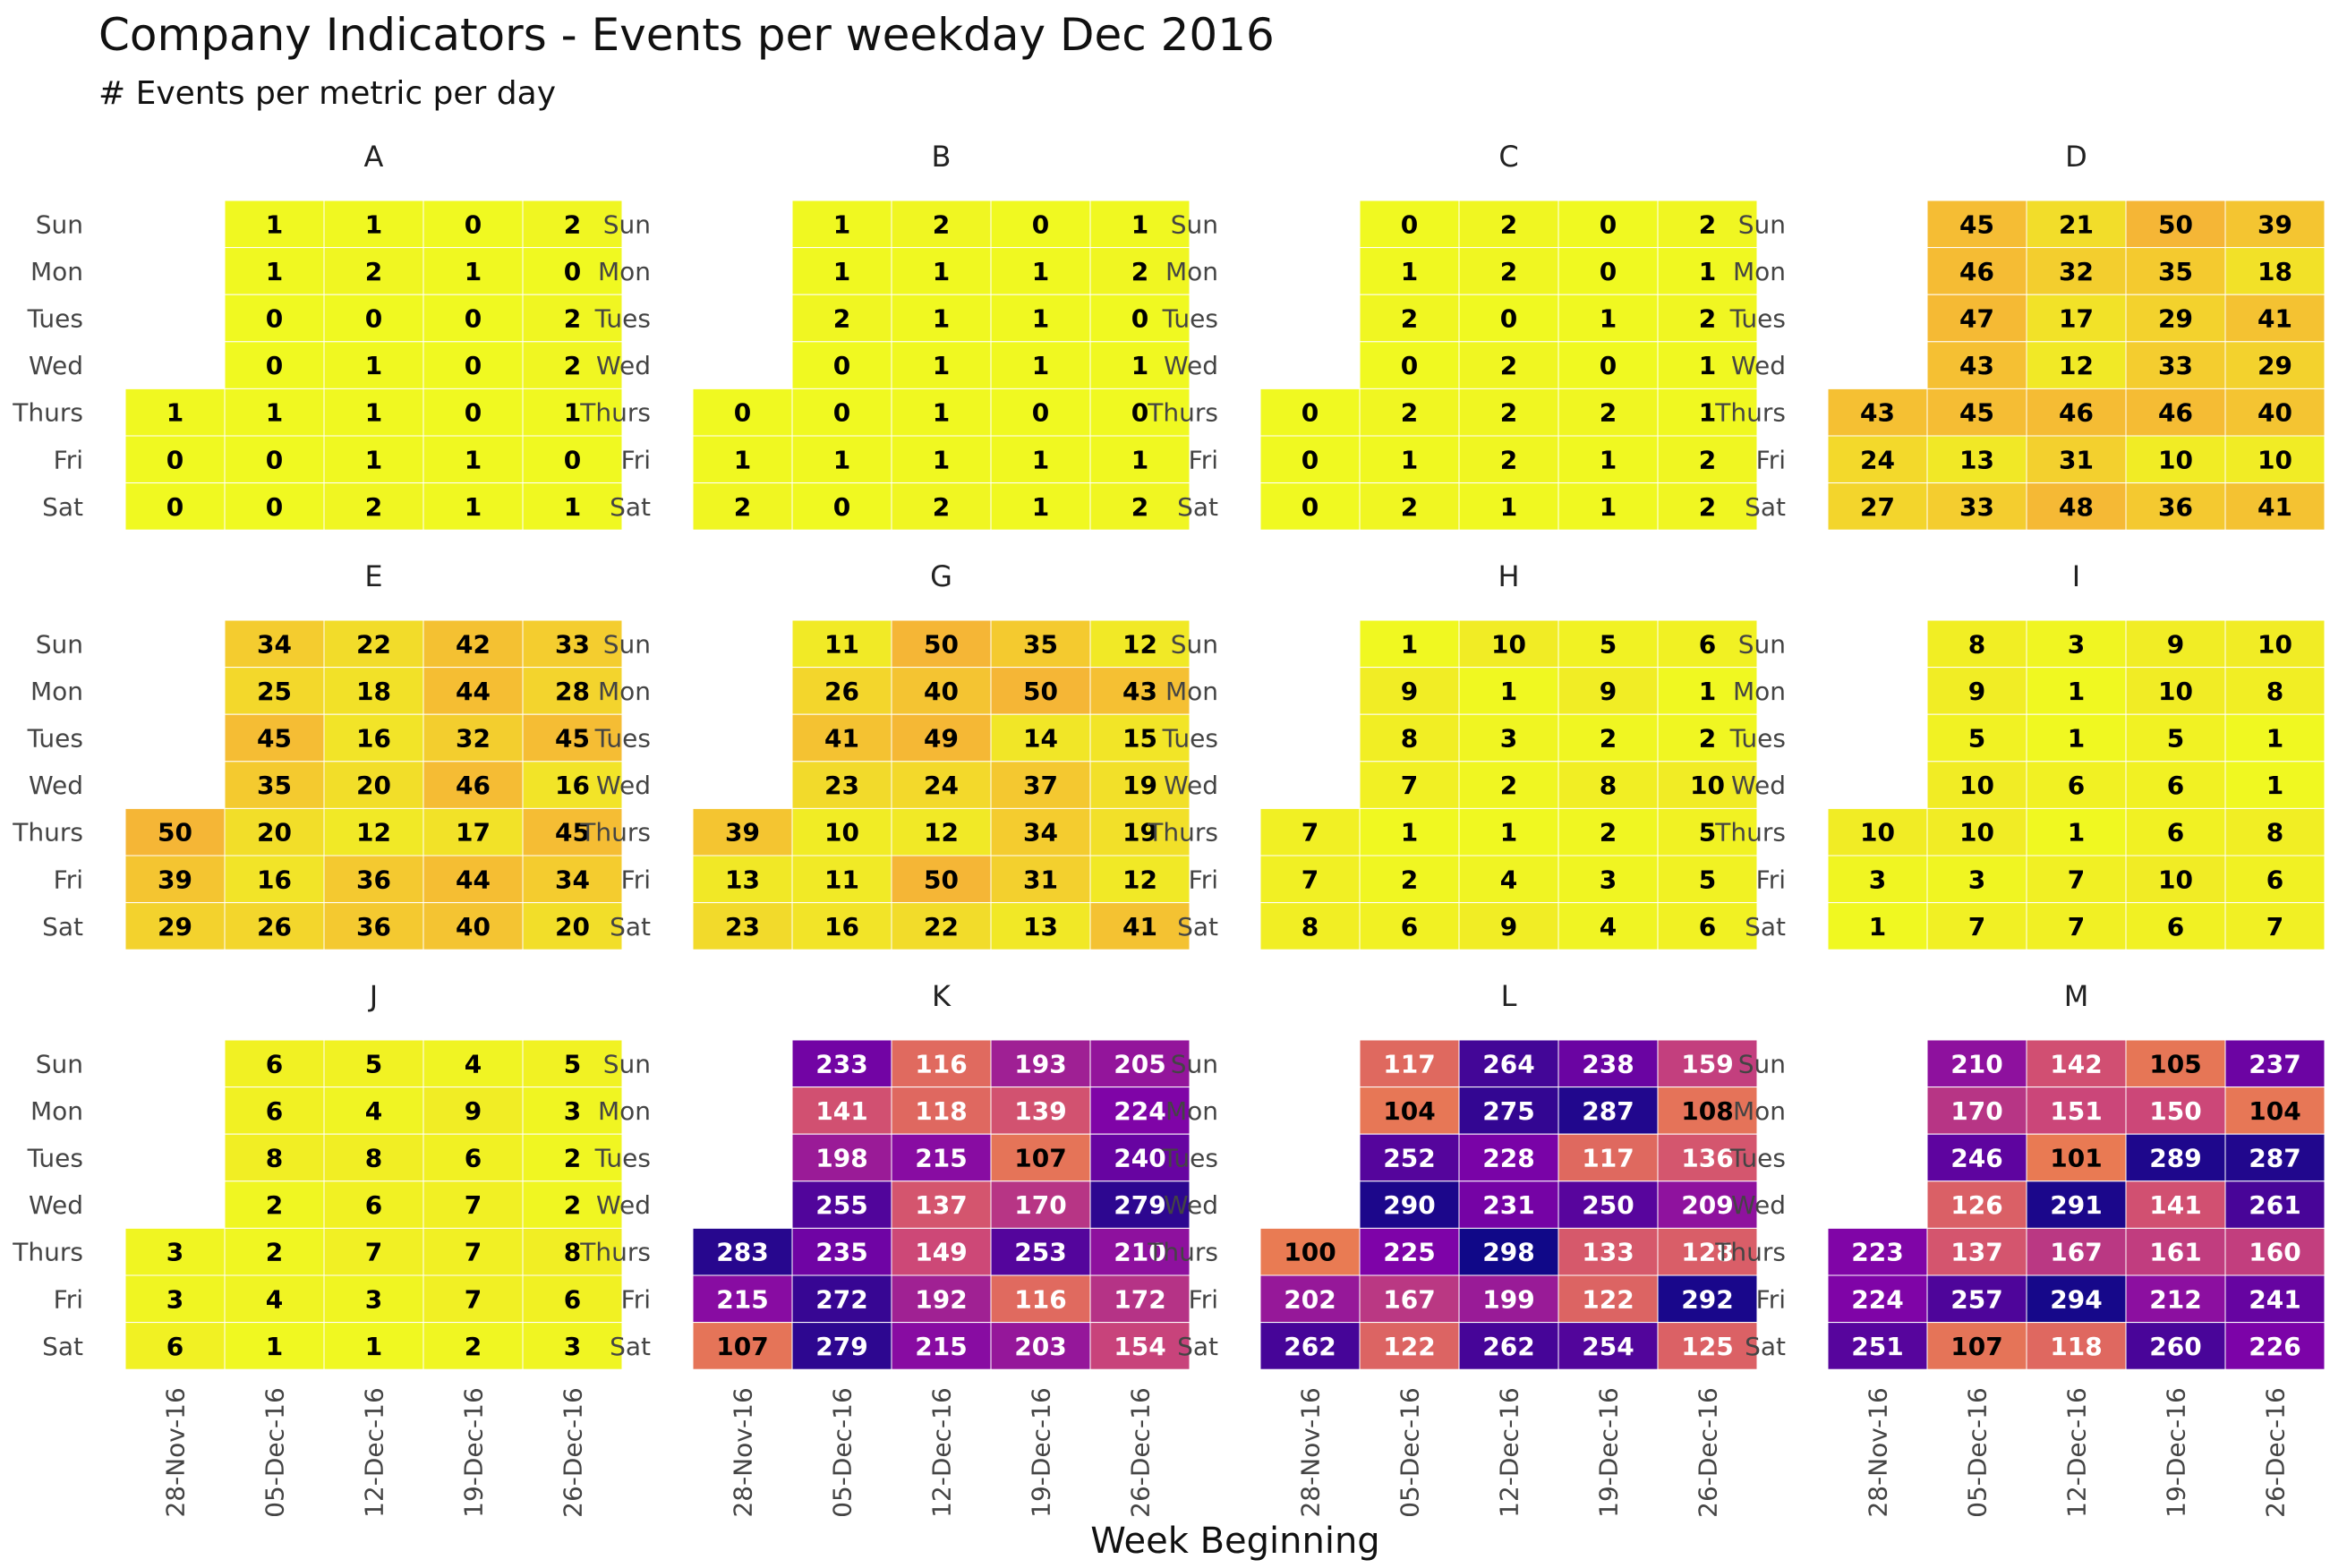 The image size is (2347, 1568). What do you see at coordinates (1608, 1205) in the screenshot?
I see `cell-value-label: 250` at bounding box center [1608, 1205].